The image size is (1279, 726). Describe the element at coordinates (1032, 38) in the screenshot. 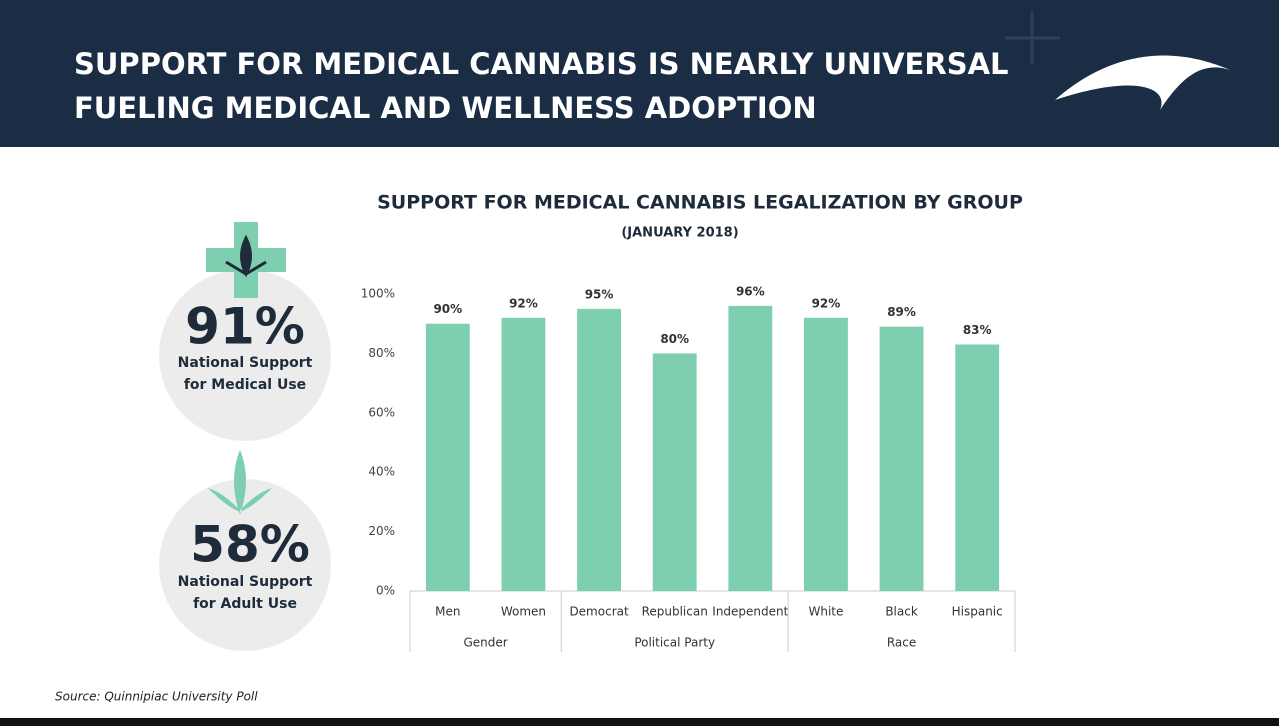

I see `header-decor` at that location.